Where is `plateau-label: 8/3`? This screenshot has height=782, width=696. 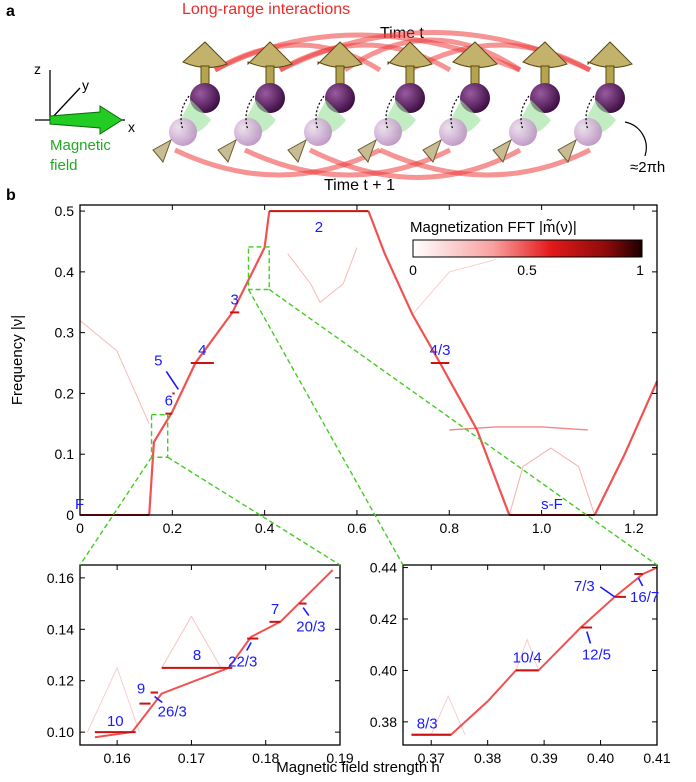
plateau-label: 8/3 is located at coordinates (427, 724).